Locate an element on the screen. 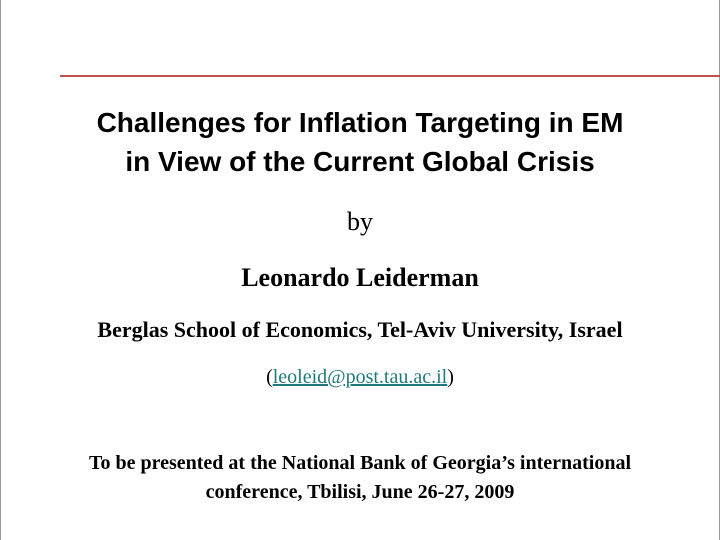  title-line: Challenges for Inflation Targeting in EM is located at coordinates (360, 122).